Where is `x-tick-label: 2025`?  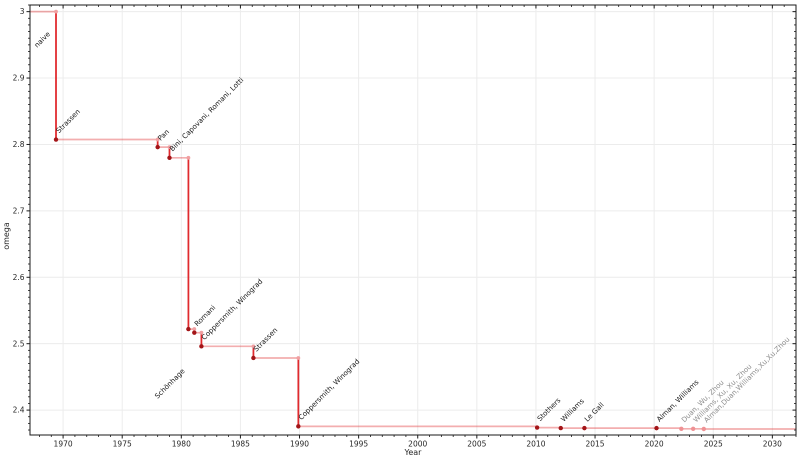
x-tick-label: 2025 is located at coordinates (713, 444).